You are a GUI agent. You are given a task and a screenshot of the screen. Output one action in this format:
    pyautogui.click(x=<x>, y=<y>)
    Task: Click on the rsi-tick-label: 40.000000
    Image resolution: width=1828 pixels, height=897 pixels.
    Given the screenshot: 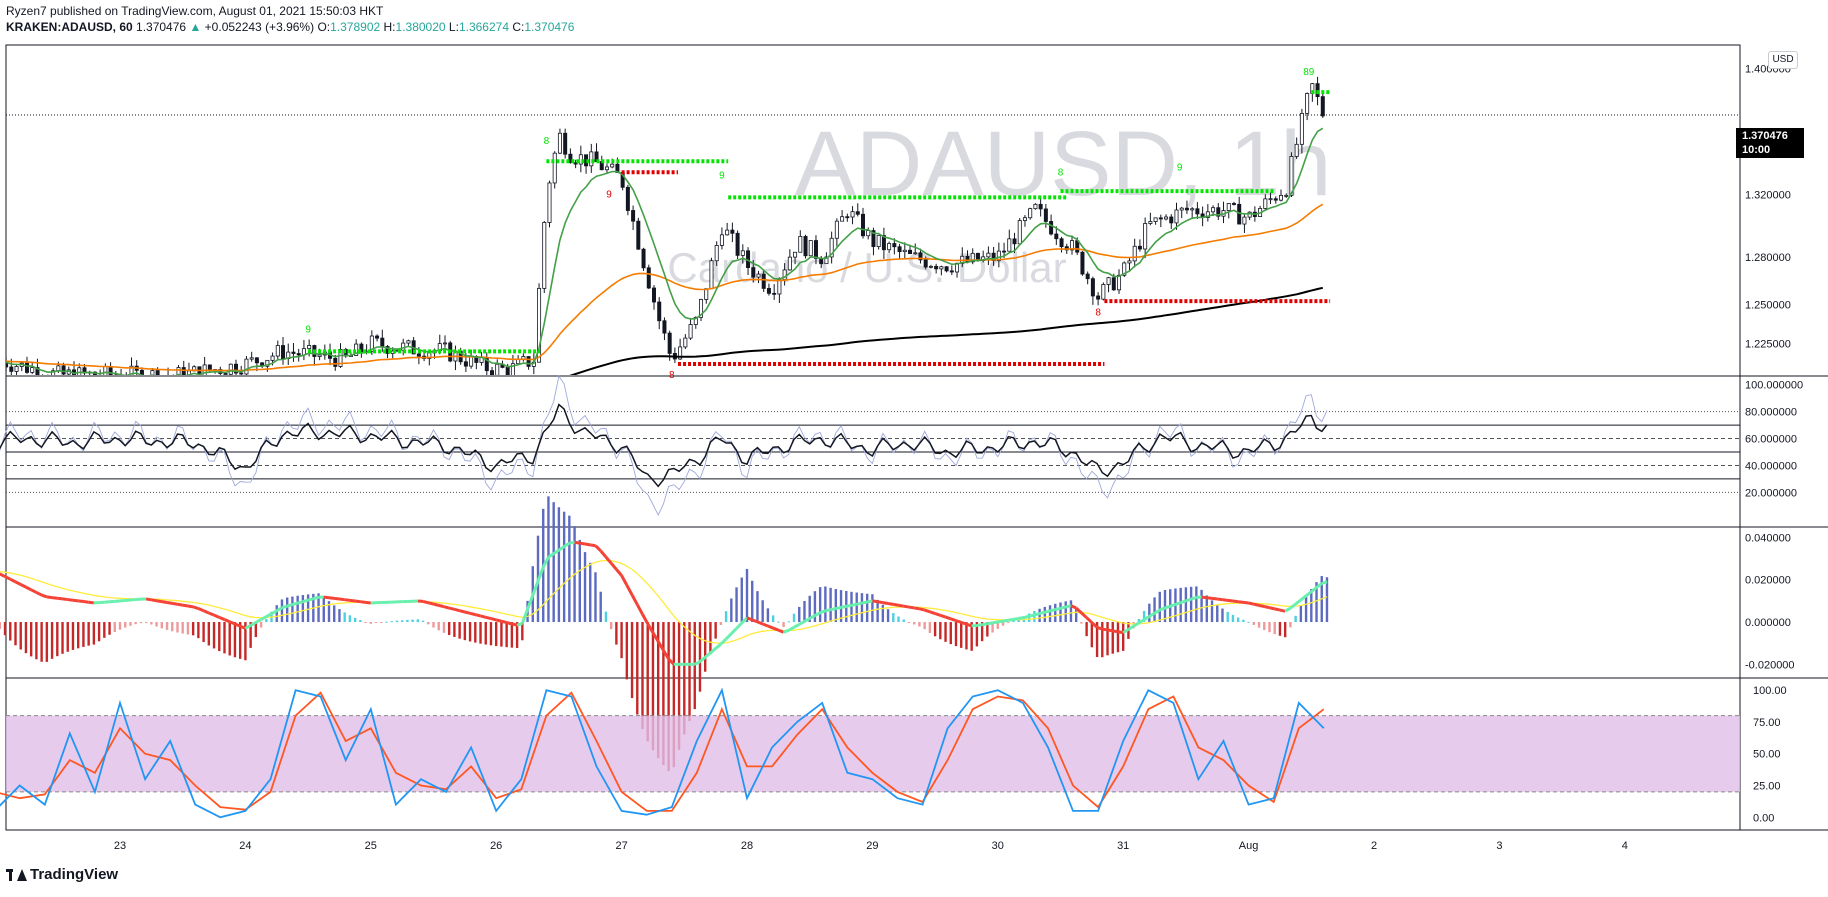 What is the action you would take?
    pyautogui.click(x=1771, y=466)
    